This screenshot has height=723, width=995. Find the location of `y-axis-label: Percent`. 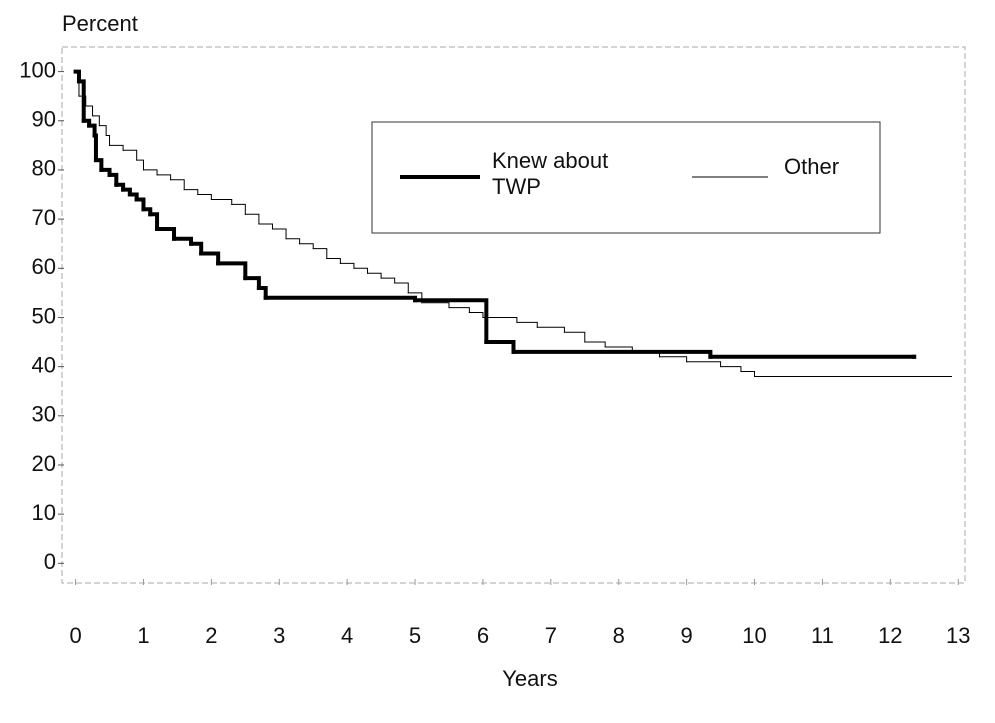

y-axis-label: Percent is located at coordinates (100, 23).